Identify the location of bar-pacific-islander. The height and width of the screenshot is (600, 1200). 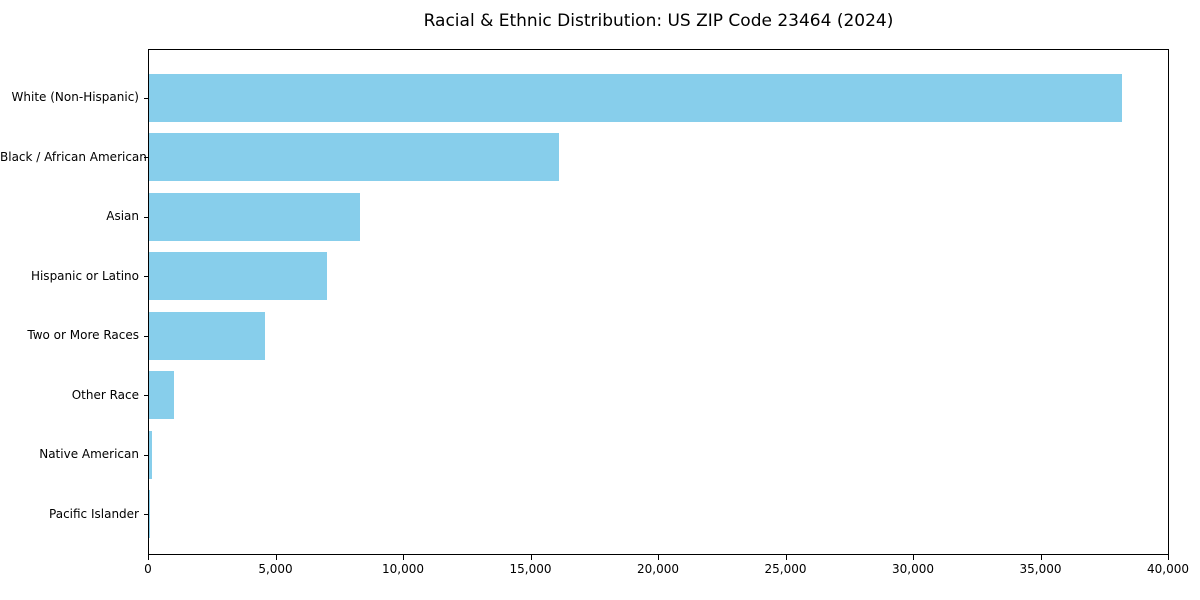
(149, 514).